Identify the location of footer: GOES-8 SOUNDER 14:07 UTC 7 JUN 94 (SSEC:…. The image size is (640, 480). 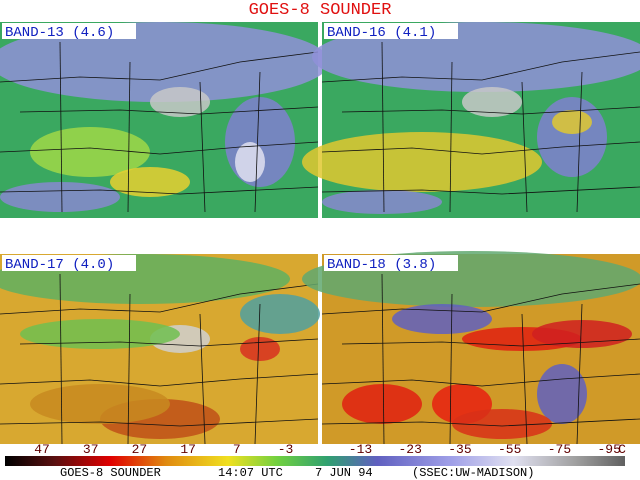
(297, 473).